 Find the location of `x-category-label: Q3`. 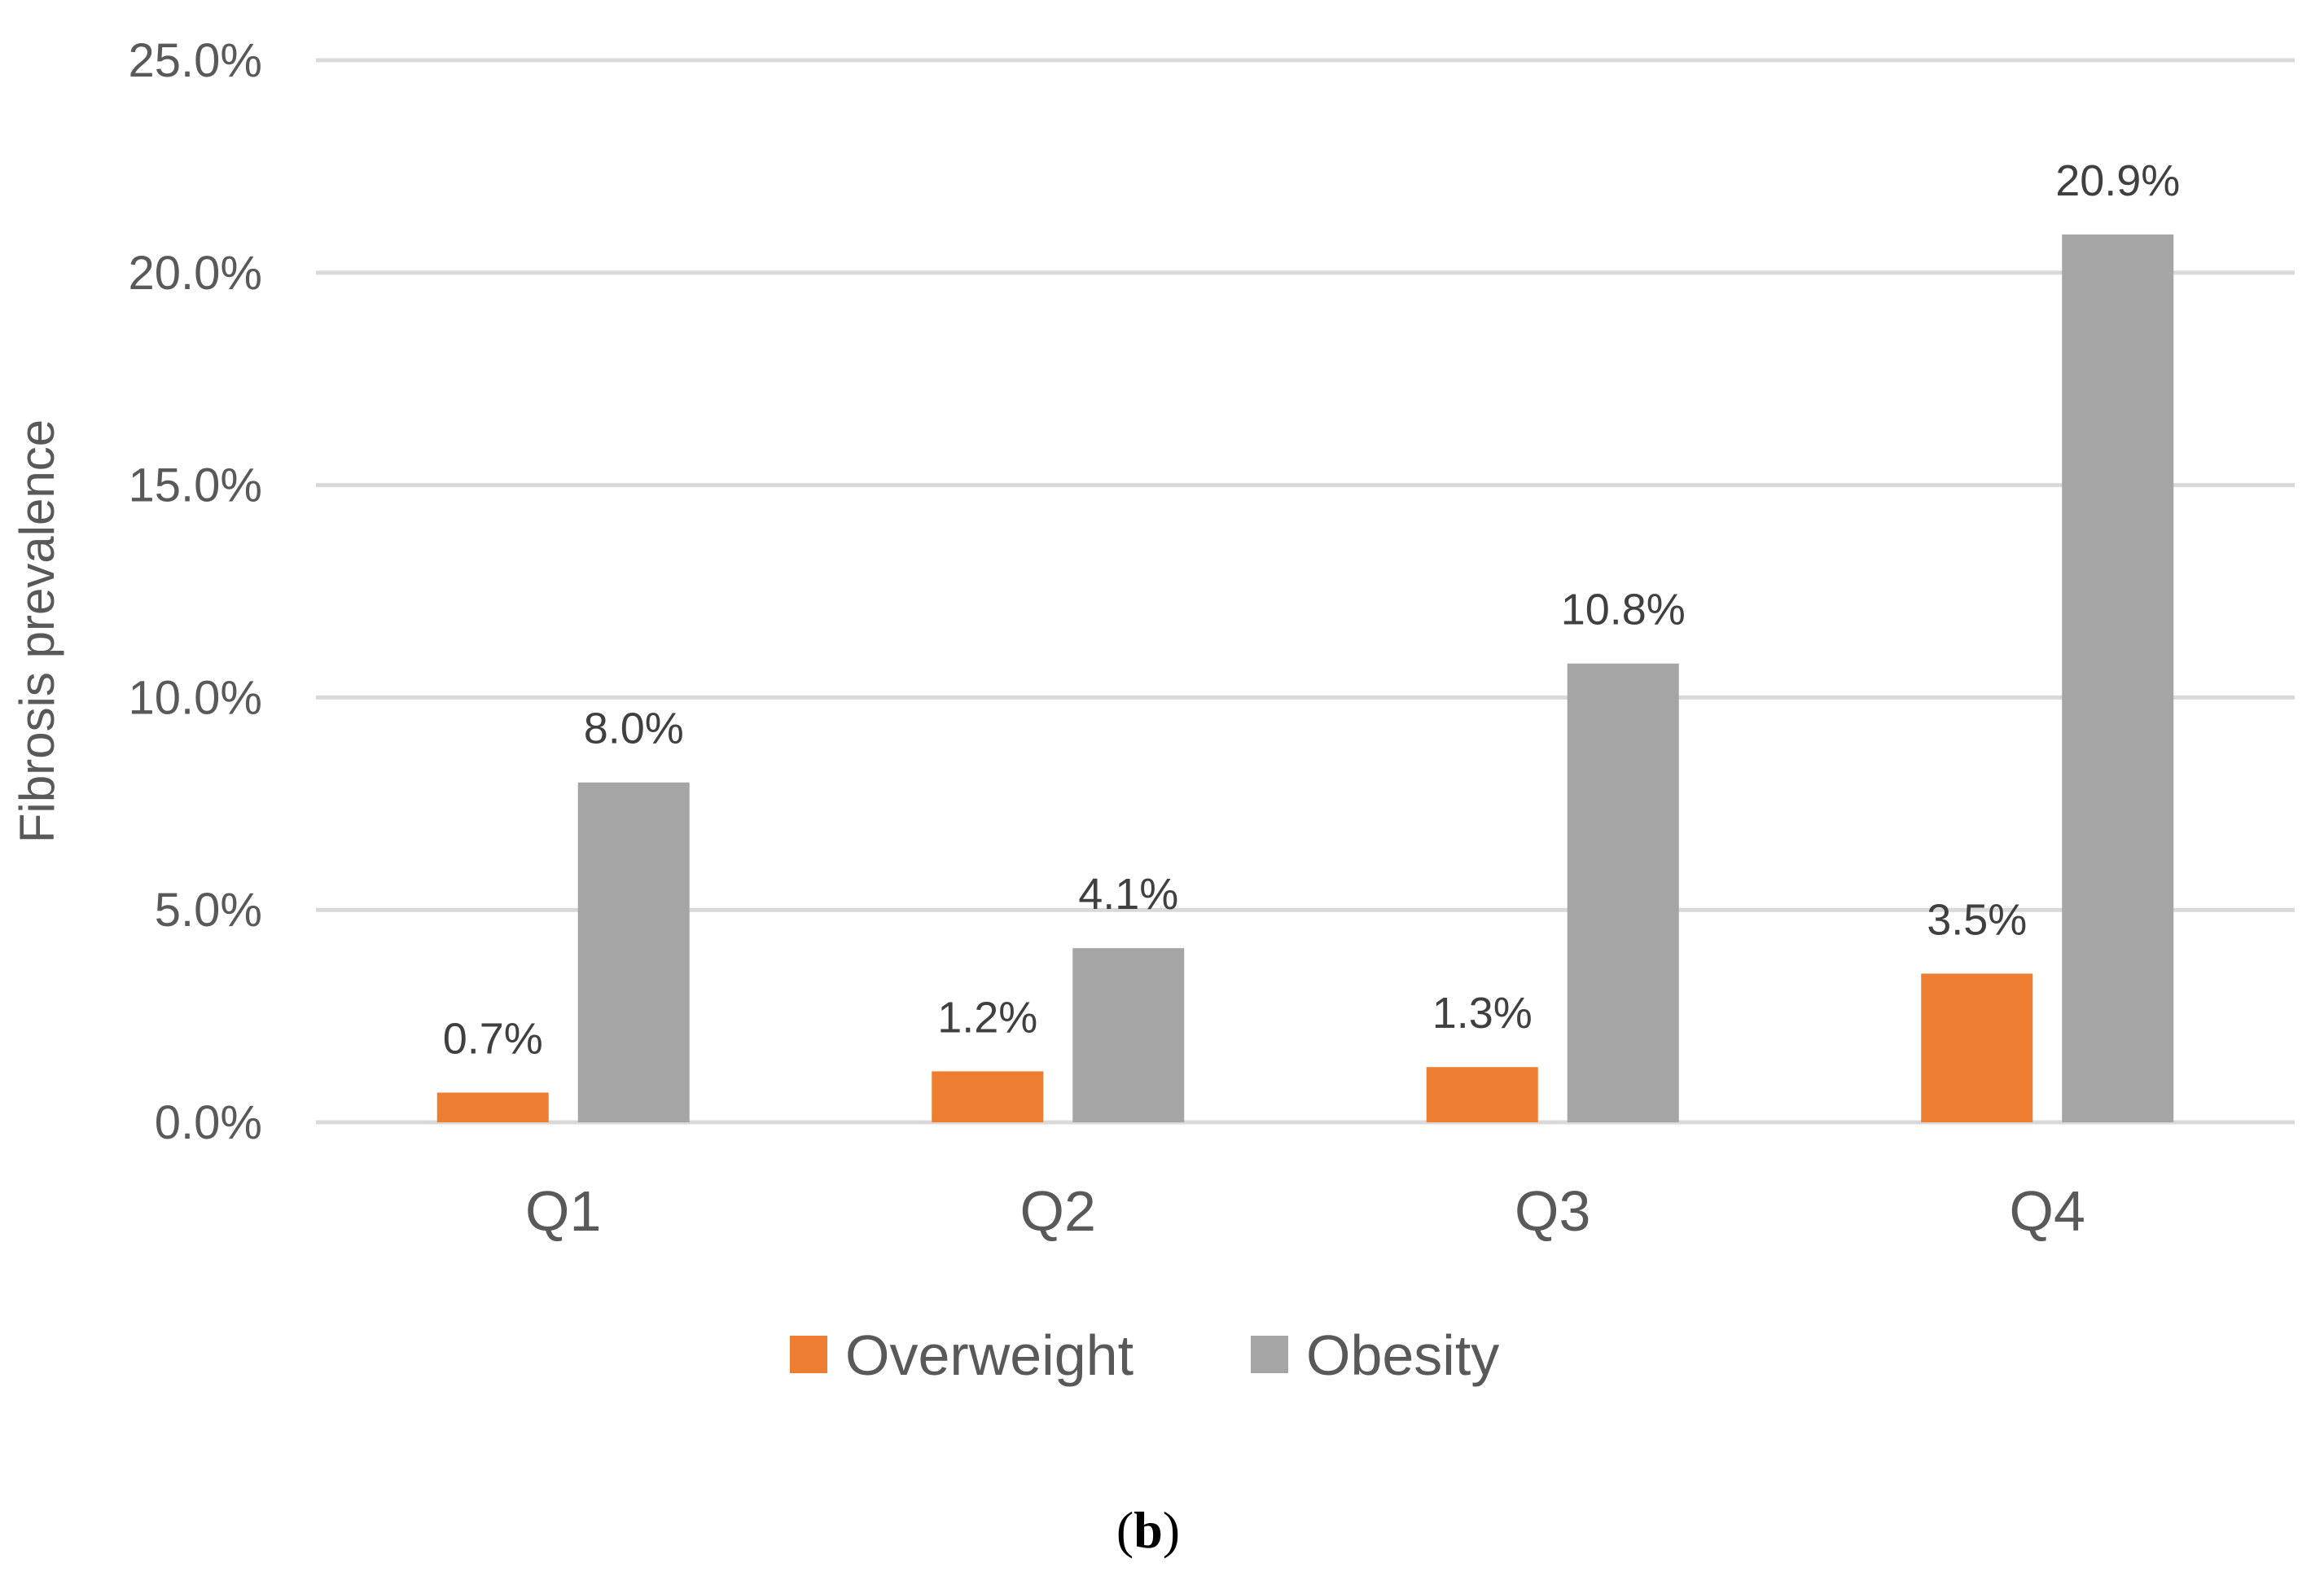

x-category-label: Q3 is located at coordinates (1552, 1211).